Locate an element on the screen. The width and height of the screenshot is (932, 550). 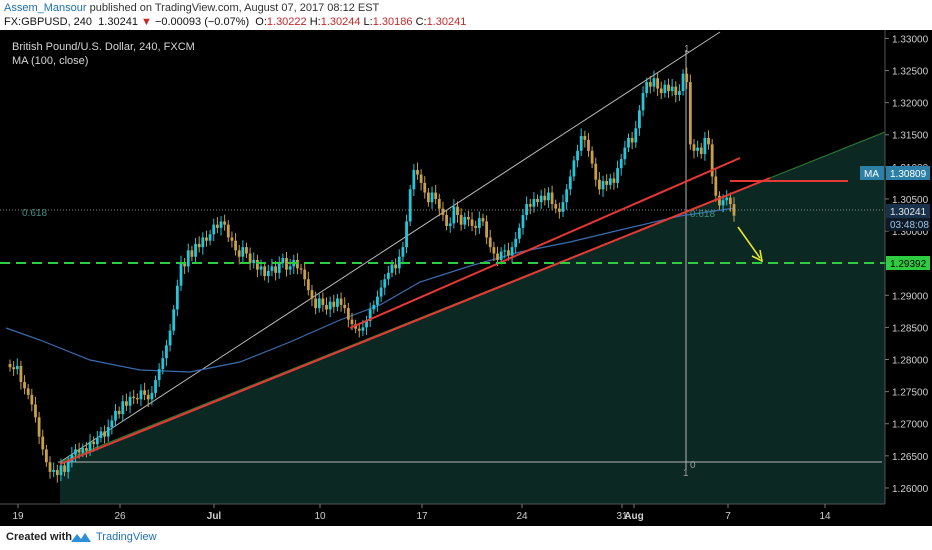
y-tick-label: 1.29000 is located at coordinates (910, 296).